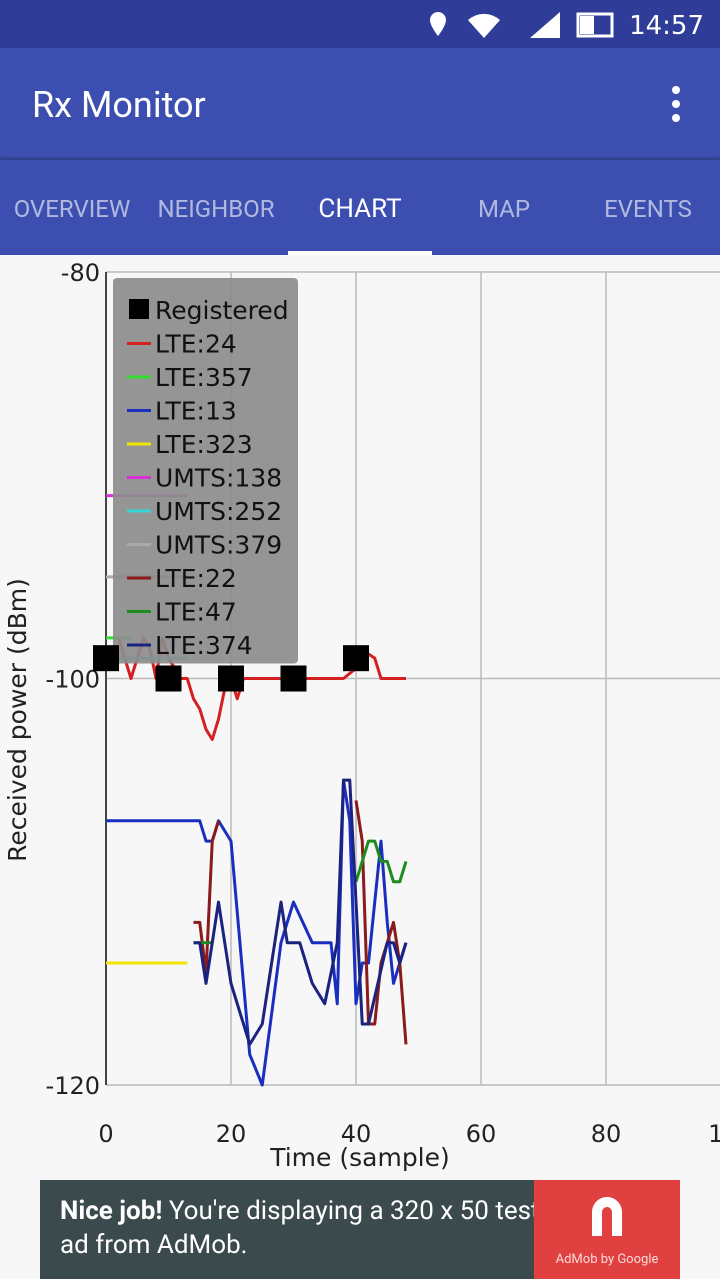 Image resolution: width=720 pixels, height=1279 pixels. Describe the element at coordinates (204, 444) in the screenshot. I see `legend-label: LTE:323` at that location.